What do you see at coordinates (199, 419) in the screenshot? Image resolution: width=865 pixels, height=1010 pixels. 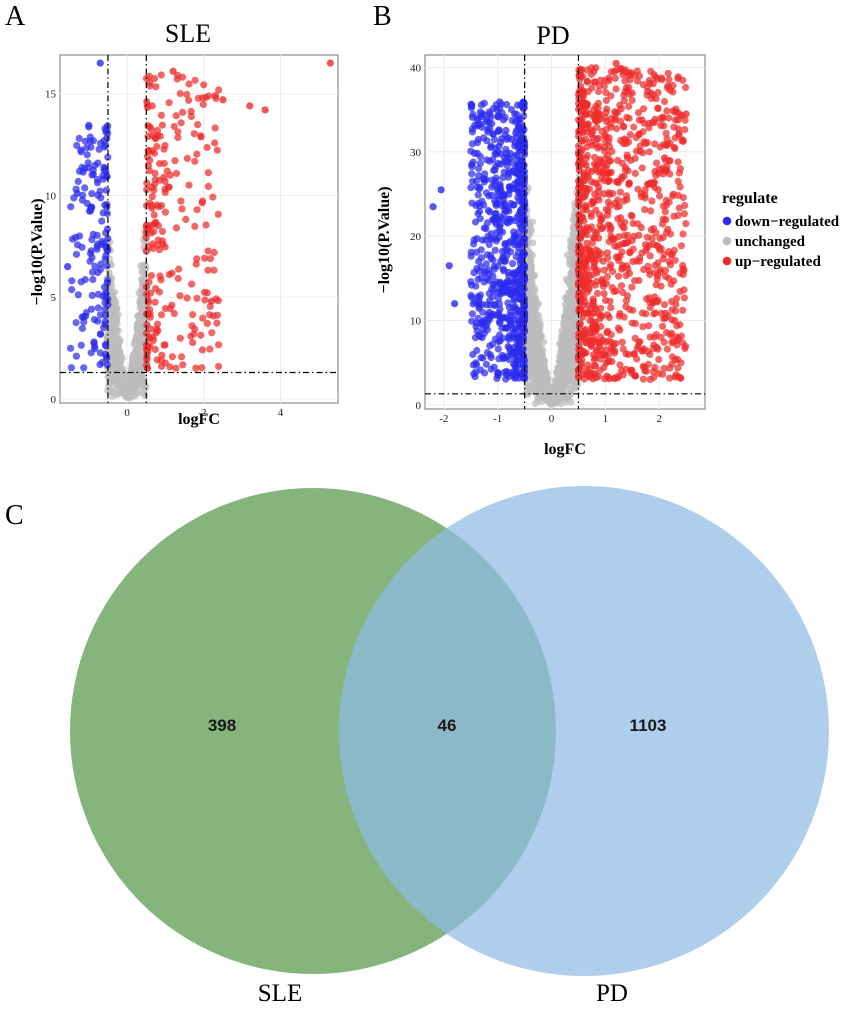 I see `sle-x-axis-title: logFC` at bounding box center [199, 419].